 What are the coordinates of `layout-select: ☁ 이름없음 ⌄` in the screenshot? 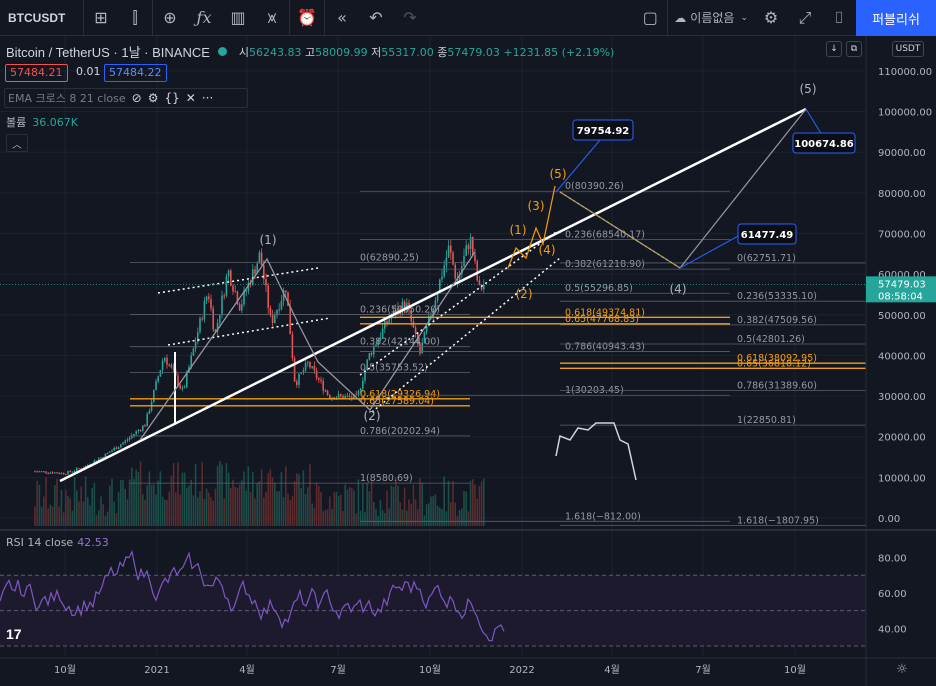 It's located at (711, 18).